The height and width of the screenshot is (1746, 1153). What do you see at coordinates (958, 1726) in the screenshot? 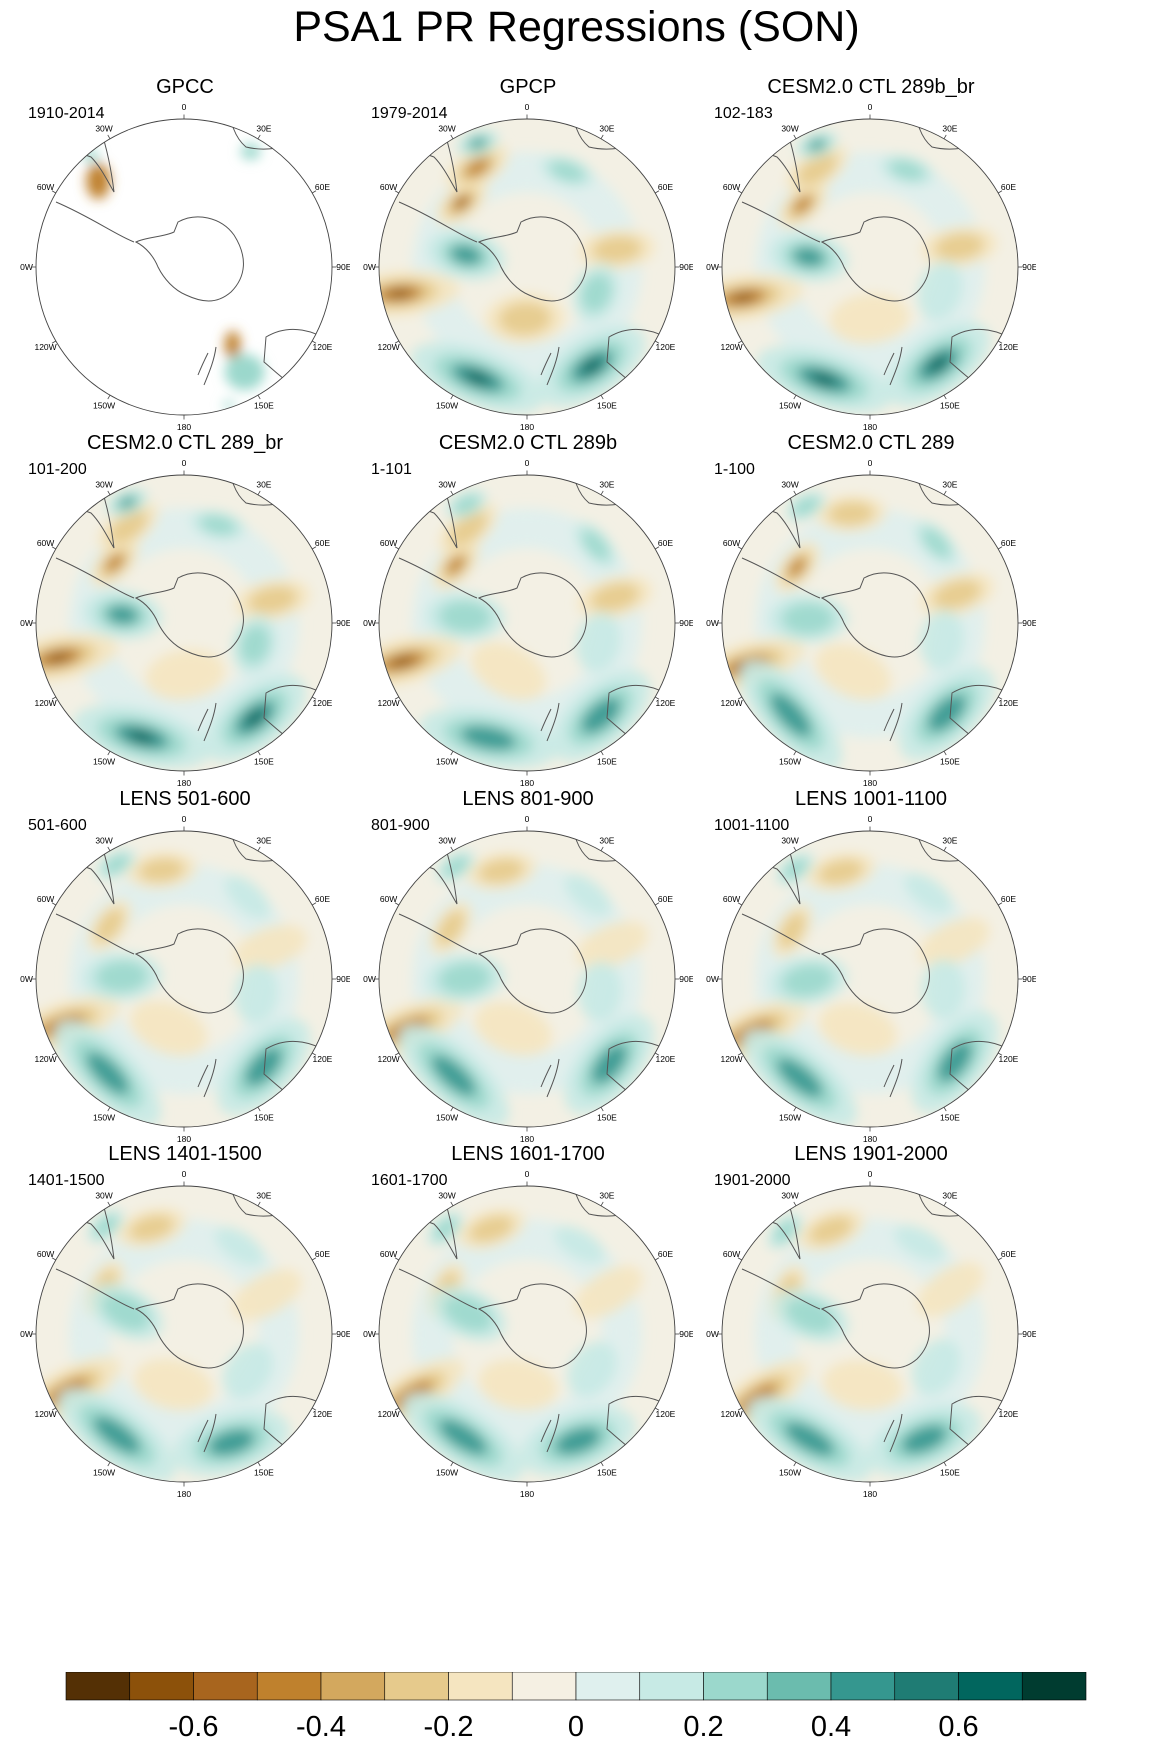
I see `colorbar-label: 0.6` at bounding box center [958, 1726].